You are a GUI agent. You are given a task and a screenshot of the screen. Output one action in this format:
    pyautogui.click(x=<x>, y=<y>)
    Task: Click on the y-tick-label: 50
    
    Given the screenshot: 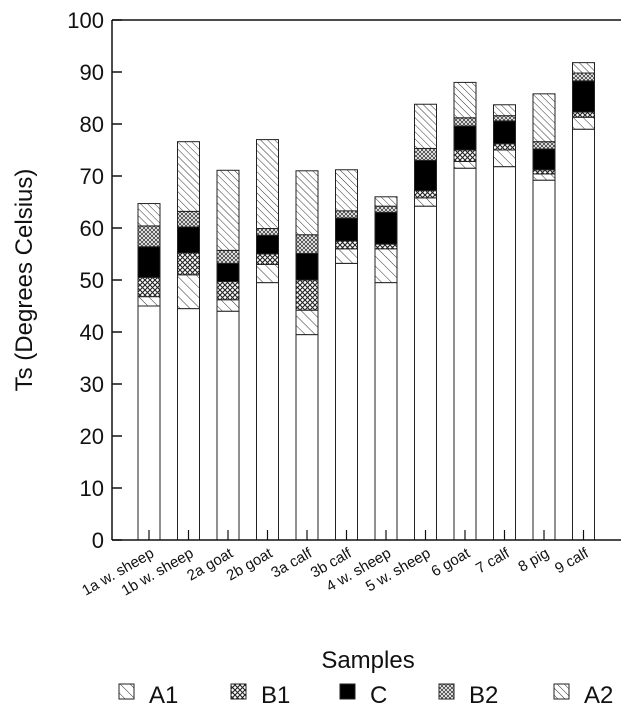 What is the action you would take?
    pyautogui.click(x=92, y=280)
    